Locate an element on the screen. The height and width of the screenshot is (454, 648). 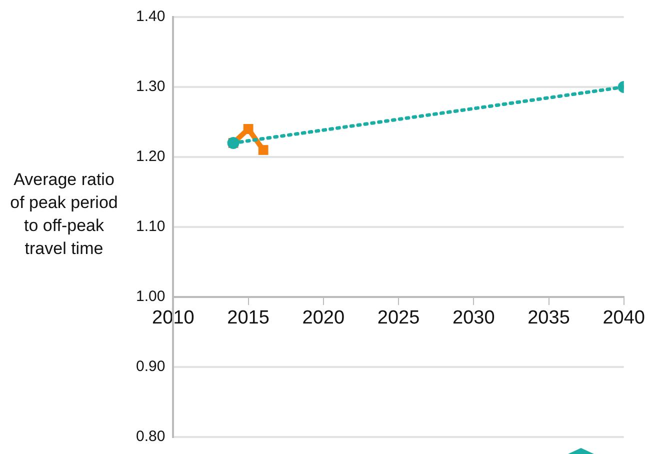
x-tick-label: 2035 is located at coordinates (549, 318).